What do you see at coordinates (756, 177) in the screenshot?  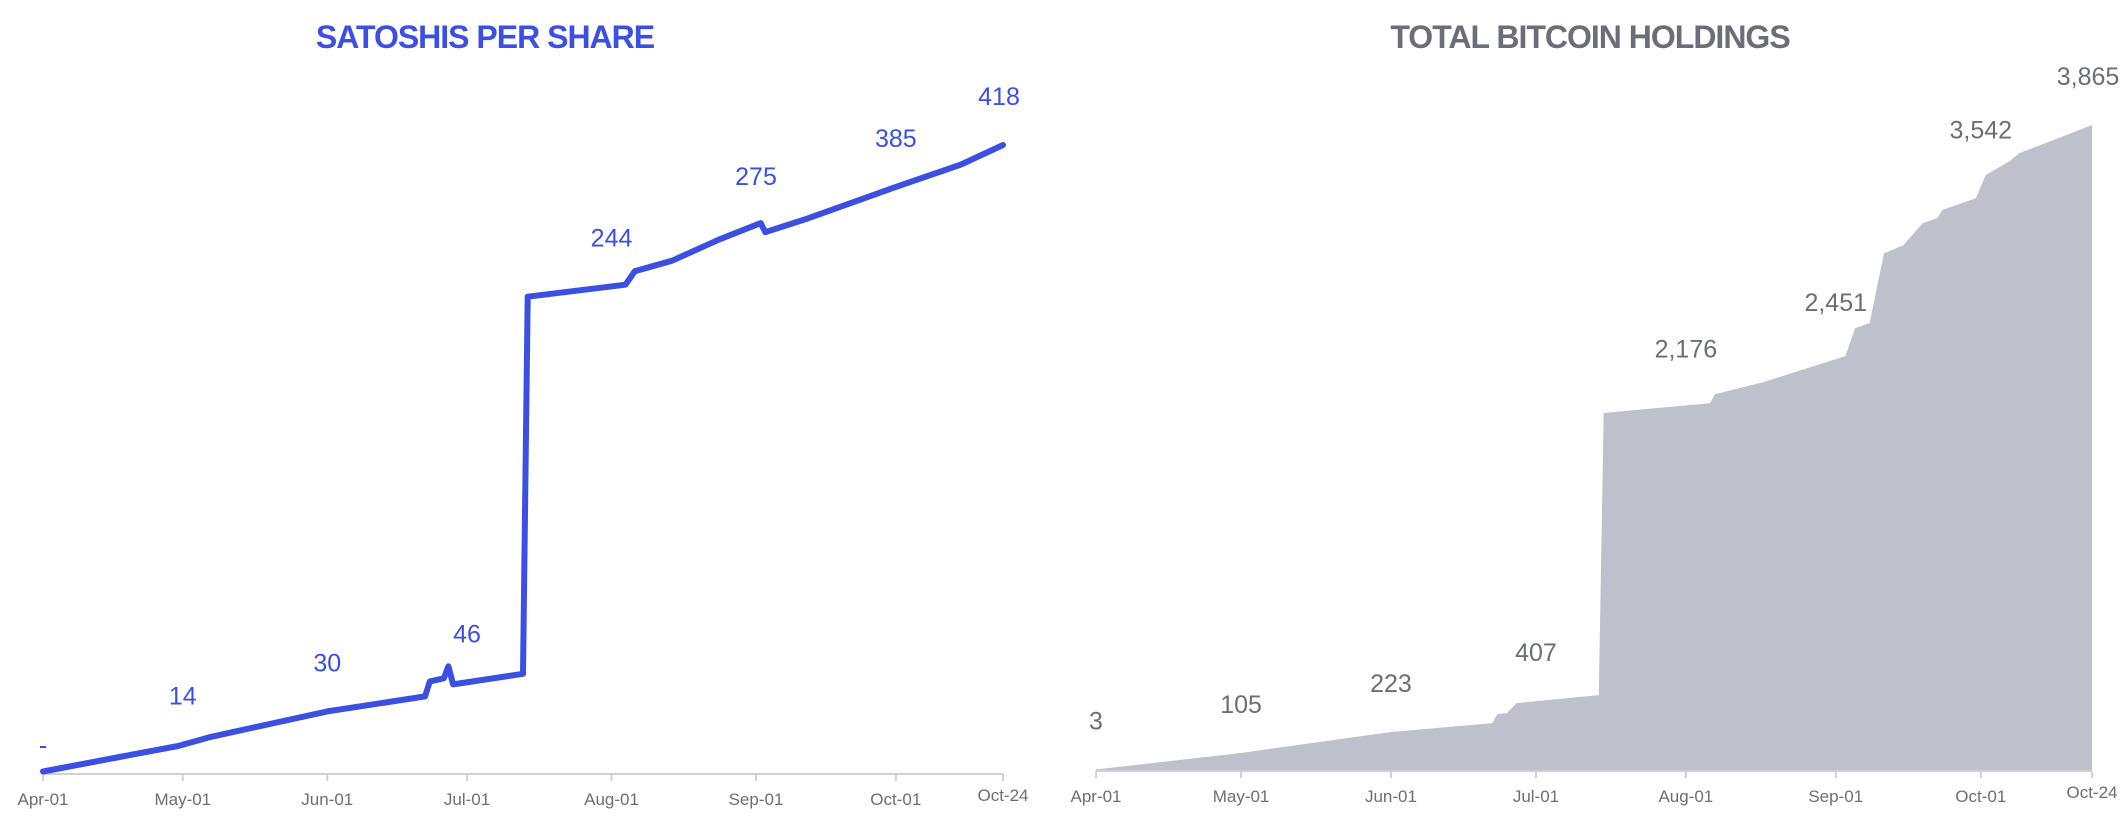 I see `data-label: 275` at bounding box center [756, 177].